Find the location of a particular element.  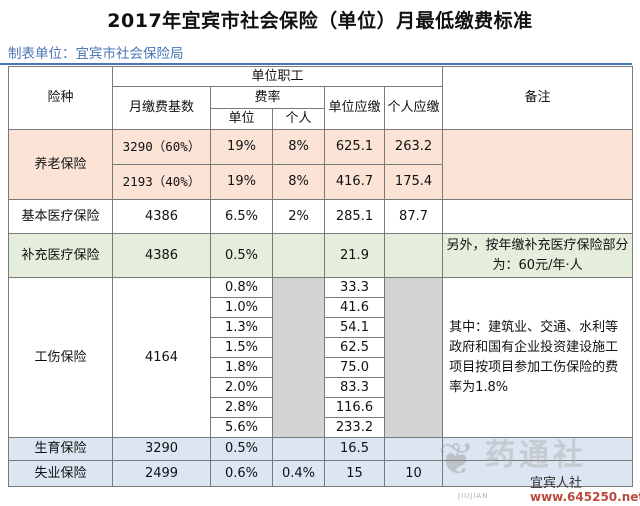

header-rate-unit: 单位 is located at coordinates (241, 119).